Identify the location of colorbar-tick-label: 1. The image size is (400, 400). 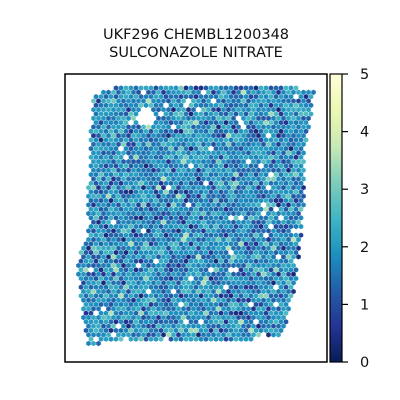
(364, 305).